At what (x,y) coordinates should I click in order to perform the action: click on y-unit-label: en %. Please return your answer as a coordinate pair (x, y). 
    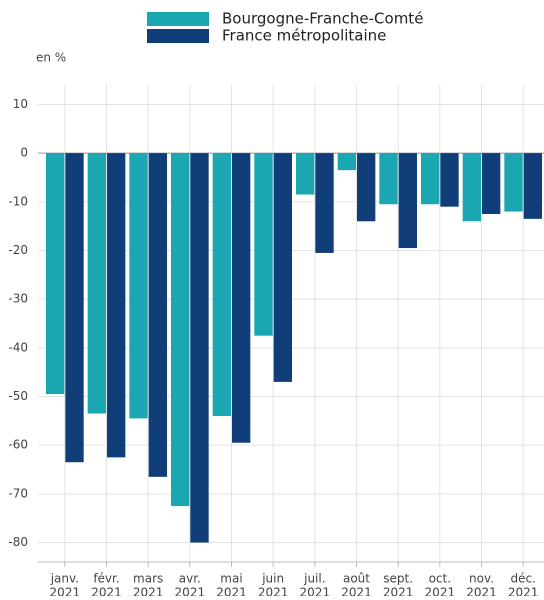
    Looking at the image, I should click on (51, 58).